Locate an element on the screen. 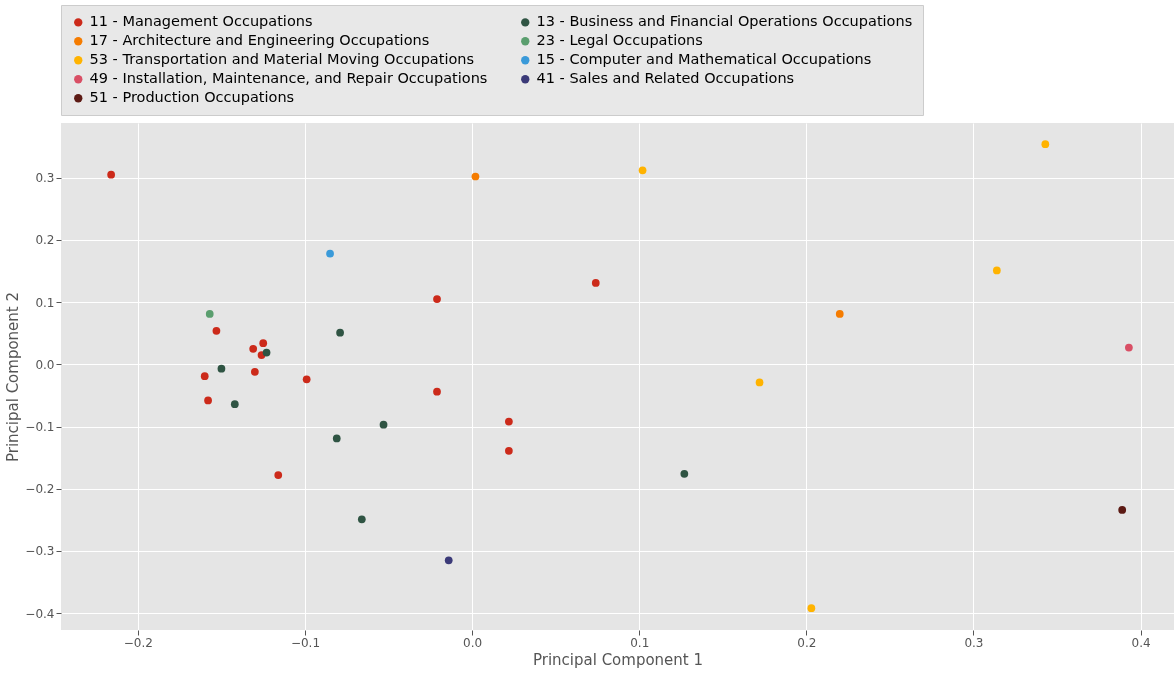  x-tick-label: 0.3 is located at coordinates (974, 642).